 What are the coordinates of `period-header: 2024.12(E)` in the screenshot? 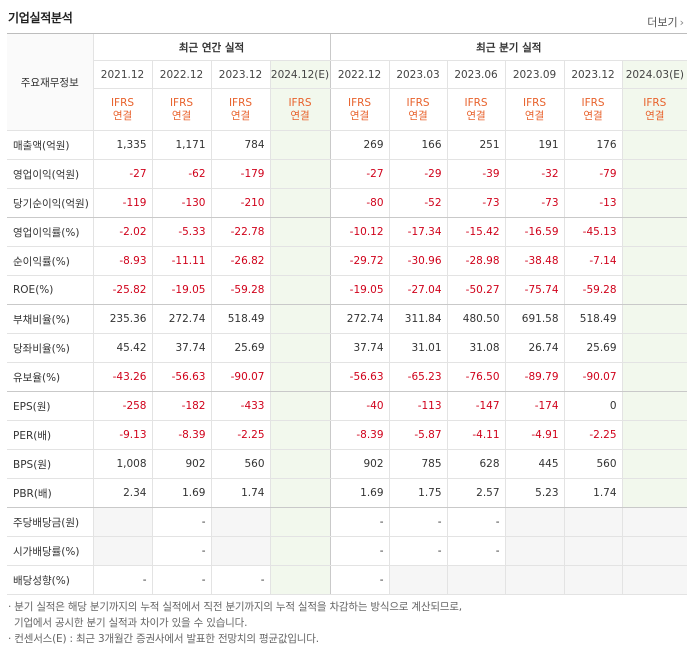 It's located at (300, 74).